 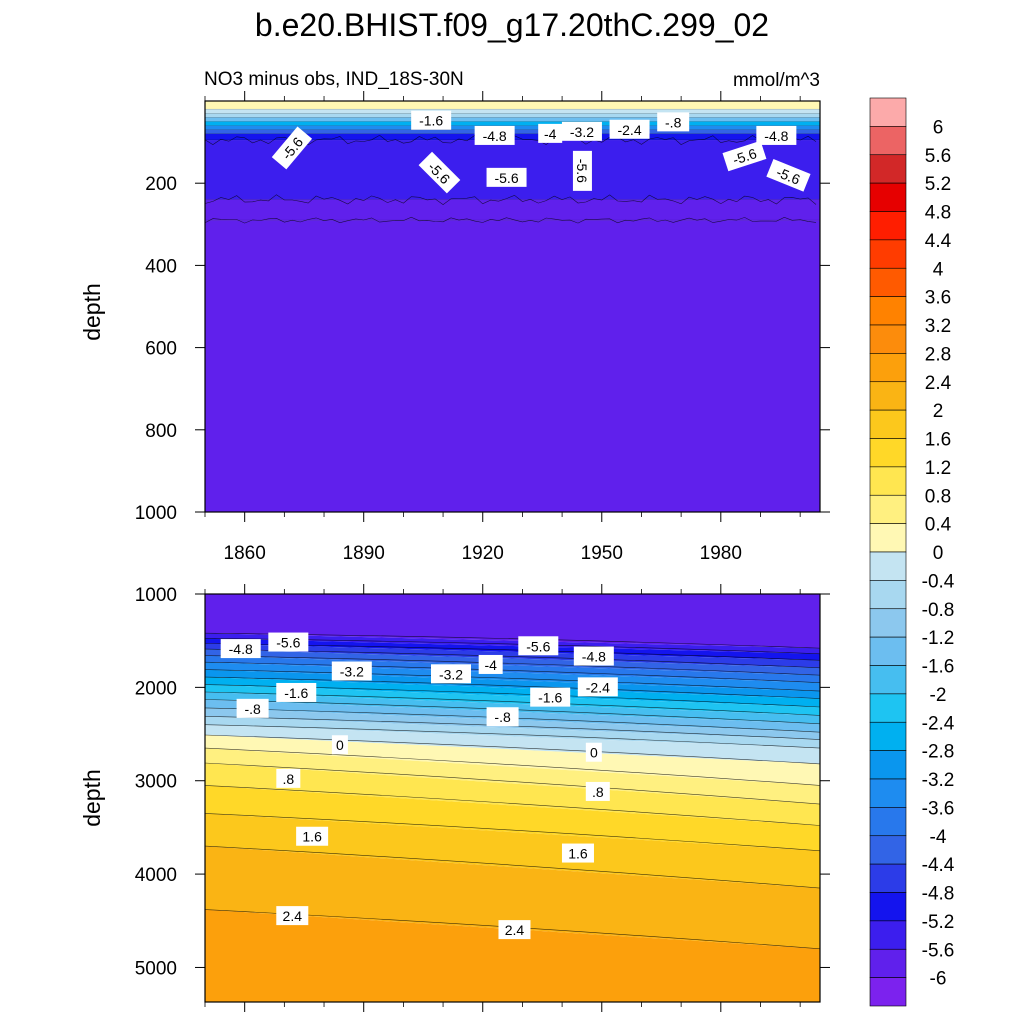 What do you see at coordinates (161, 184) in the screenshot?
I see `y-tick-label: 200` at bounding box center [161, 184].